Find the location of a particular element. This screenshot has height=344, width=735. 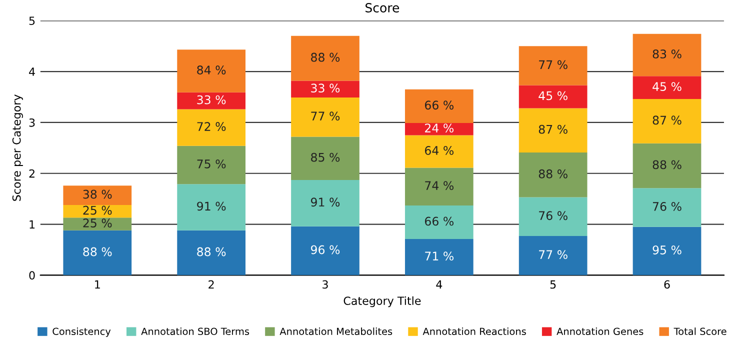

x-tick-label: 4 is located at coordinates (439, 284).